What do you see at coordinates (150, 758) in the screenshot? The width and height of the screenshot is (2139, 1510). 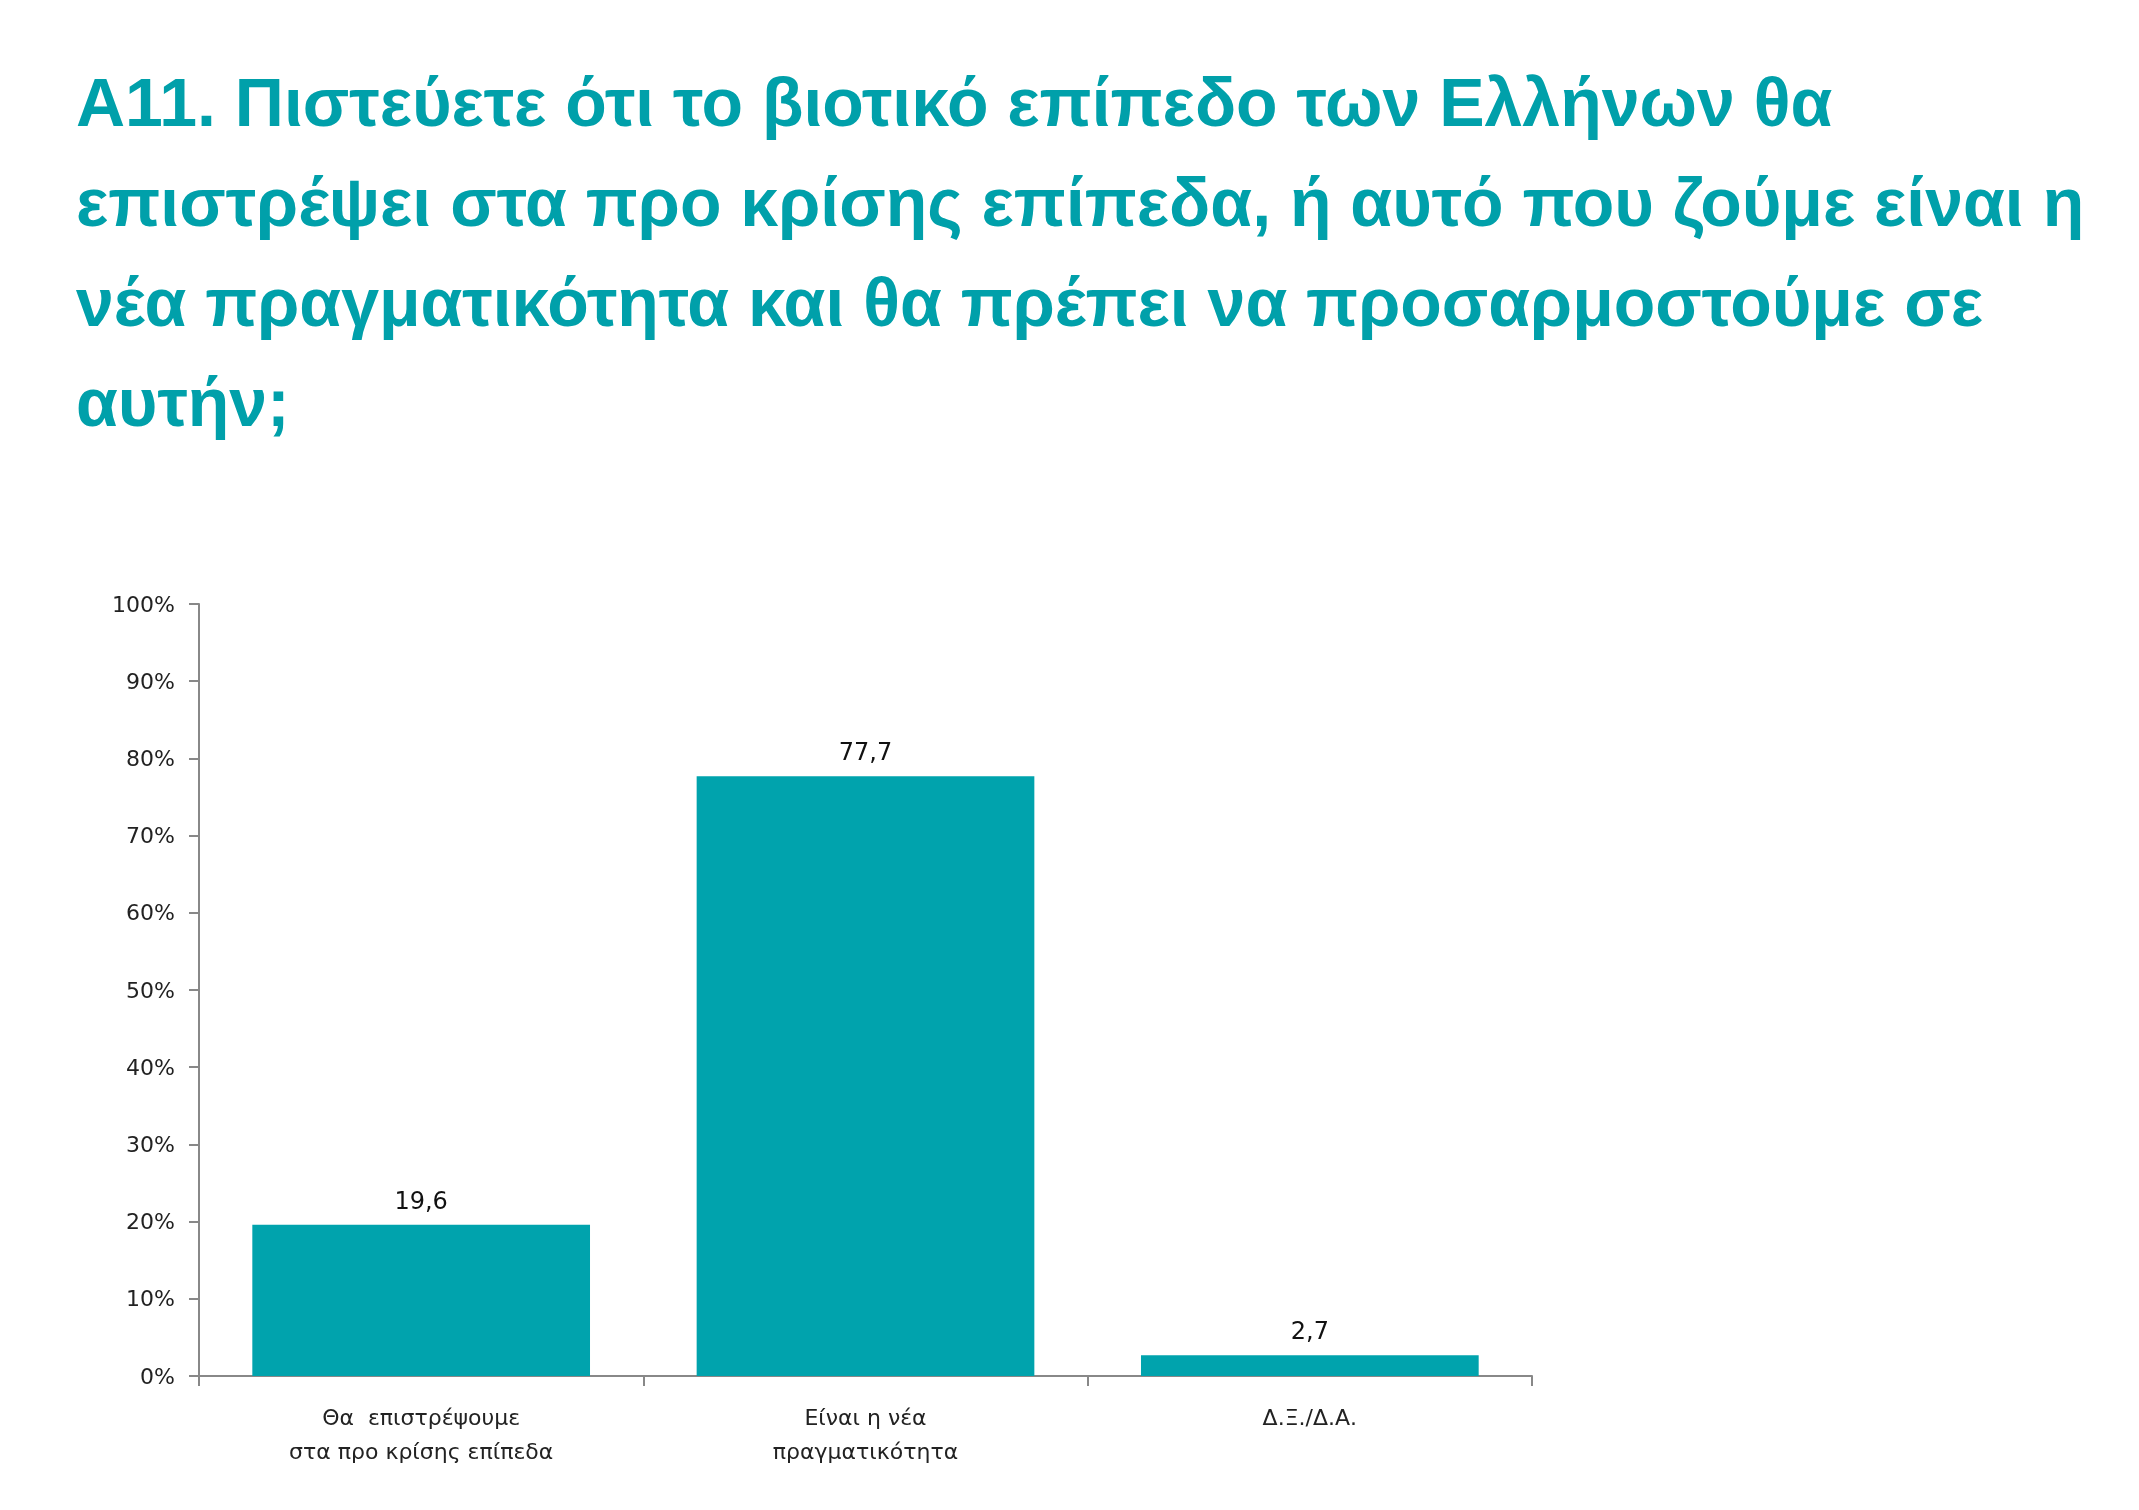 I see `y-tick-label: 80%` at bounding box center [150, 758].